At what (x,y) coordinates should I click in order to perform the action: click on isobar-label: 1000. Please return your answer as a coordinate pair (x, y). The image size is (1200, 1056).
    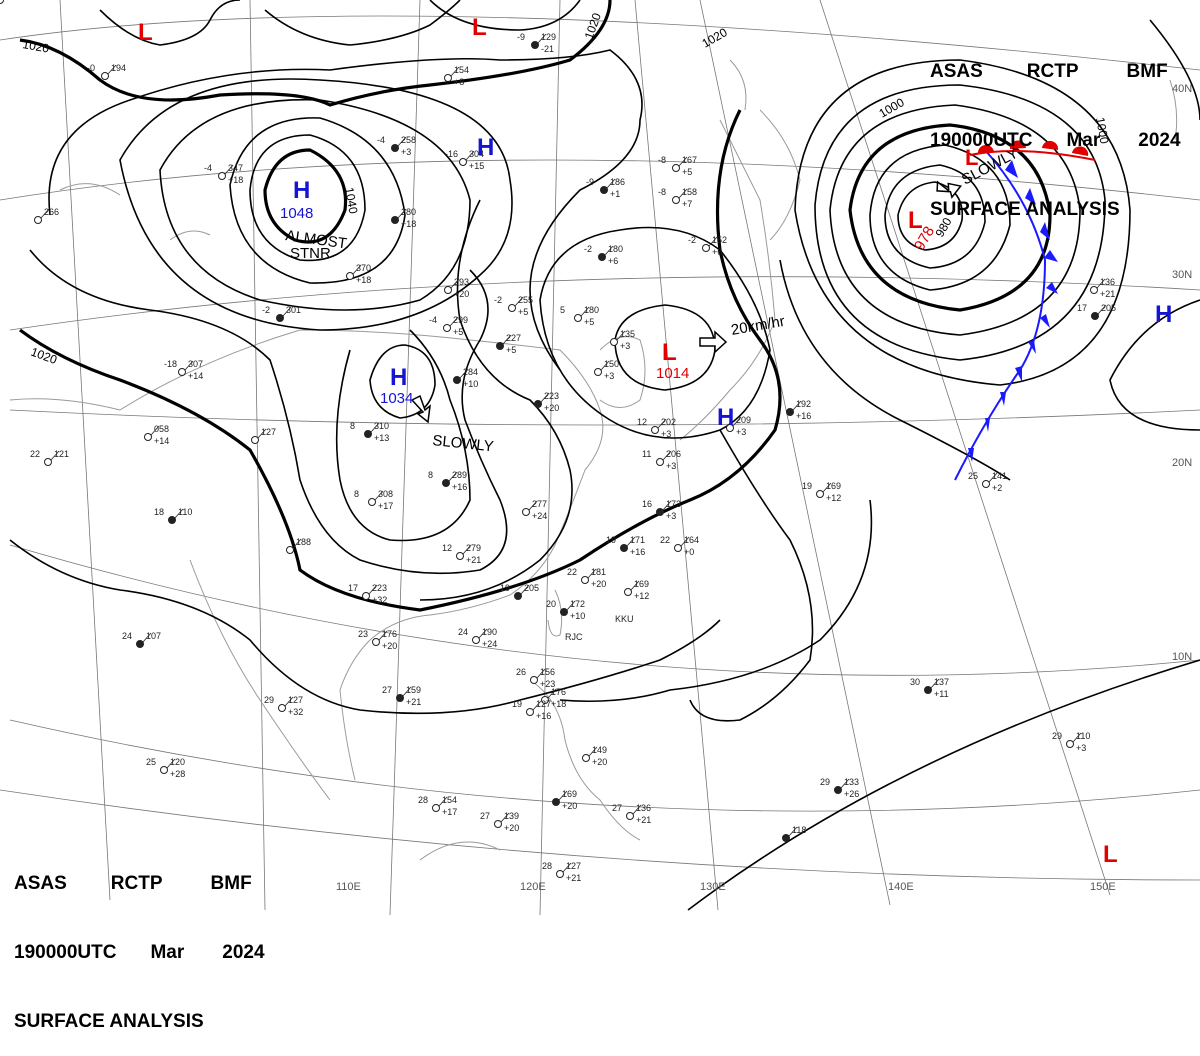
    Looking at the image, I should click on (1102, 130).